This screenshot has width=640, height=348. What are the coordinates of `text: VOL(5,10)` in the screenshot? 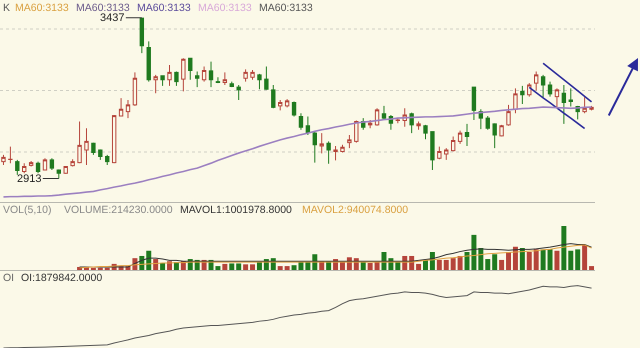 It's located at (27, 210).